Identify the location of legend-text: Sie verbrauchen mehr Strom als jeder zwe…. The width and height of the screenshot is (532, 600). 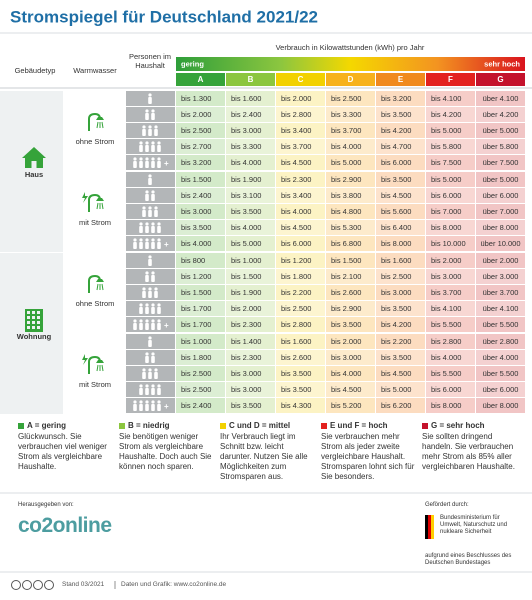
(368, 456).